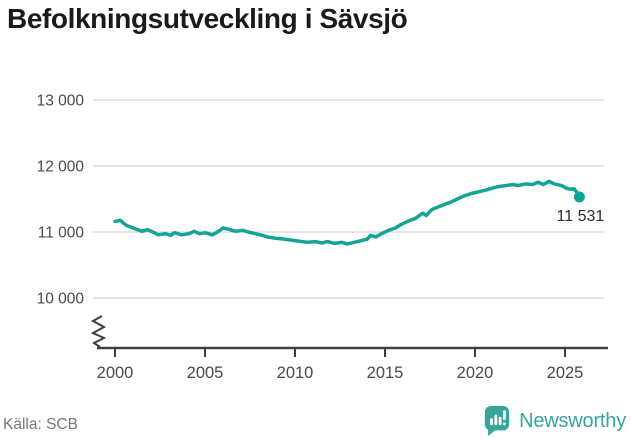 This screenshot has height=439, width=631. What do you see at coordinates (581, 216) in the screenshot?
I see `end-point-label: 11 531` at bounding box center [581, 216].